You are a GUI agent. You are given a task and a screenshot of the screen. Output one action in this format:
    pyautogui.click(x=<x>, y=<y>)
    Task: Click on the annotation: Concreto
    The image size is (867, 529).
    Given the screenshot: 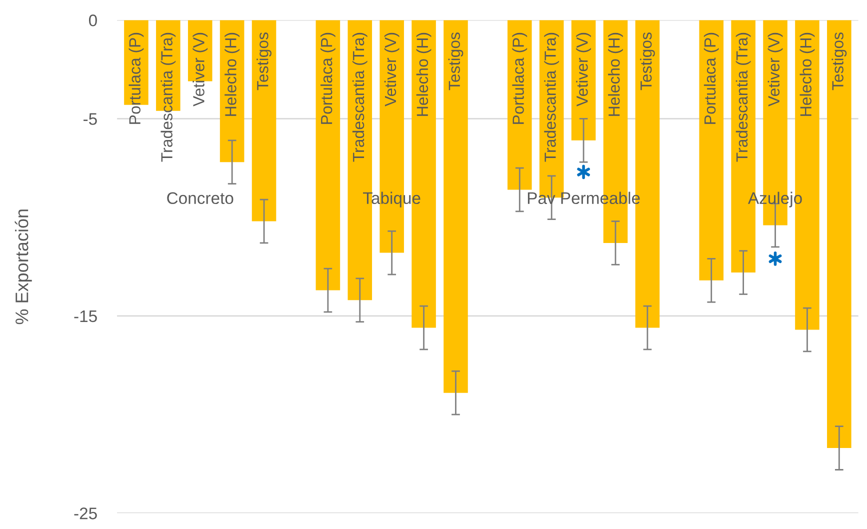 What is the action you would take?
    pyautogui.click(x=200, y=198)
    